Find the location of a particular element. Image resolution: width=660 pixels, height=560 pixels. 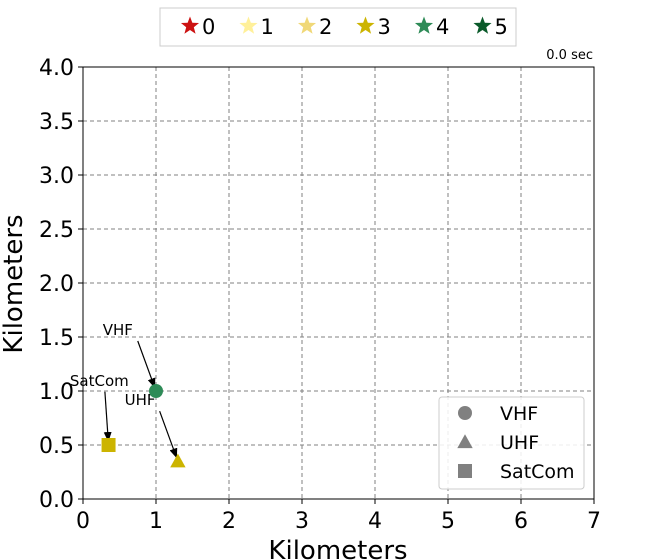

x-tick-label: 0 is located at coordinates (83, 521).